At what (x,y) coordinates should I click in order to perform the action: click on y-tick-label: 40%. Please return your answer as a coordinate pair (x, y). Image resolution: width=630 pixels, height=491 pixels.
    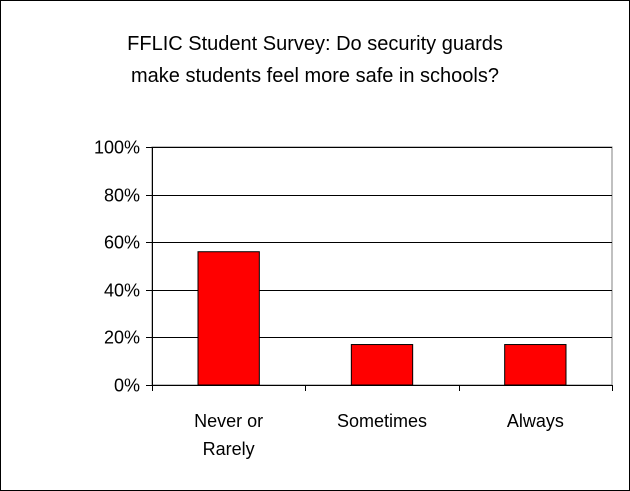
    Looking at the image, I should click on (122, 291).